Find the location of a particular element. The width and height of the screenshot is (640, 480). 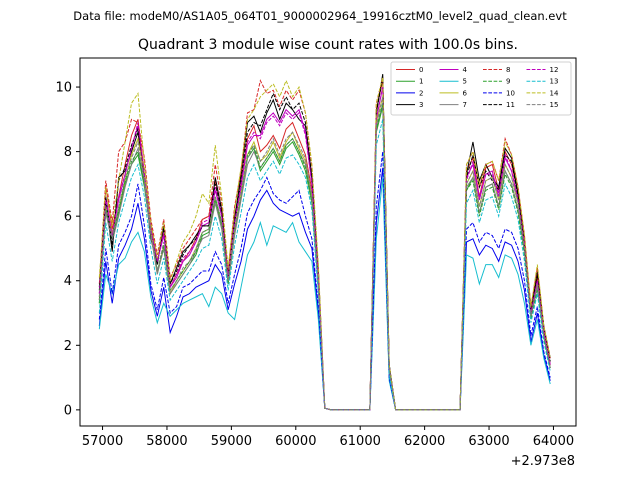

x-axis: 57000 58000 59000 60000 61000 62000 63000 64000 is located at coordinates (328, 437).